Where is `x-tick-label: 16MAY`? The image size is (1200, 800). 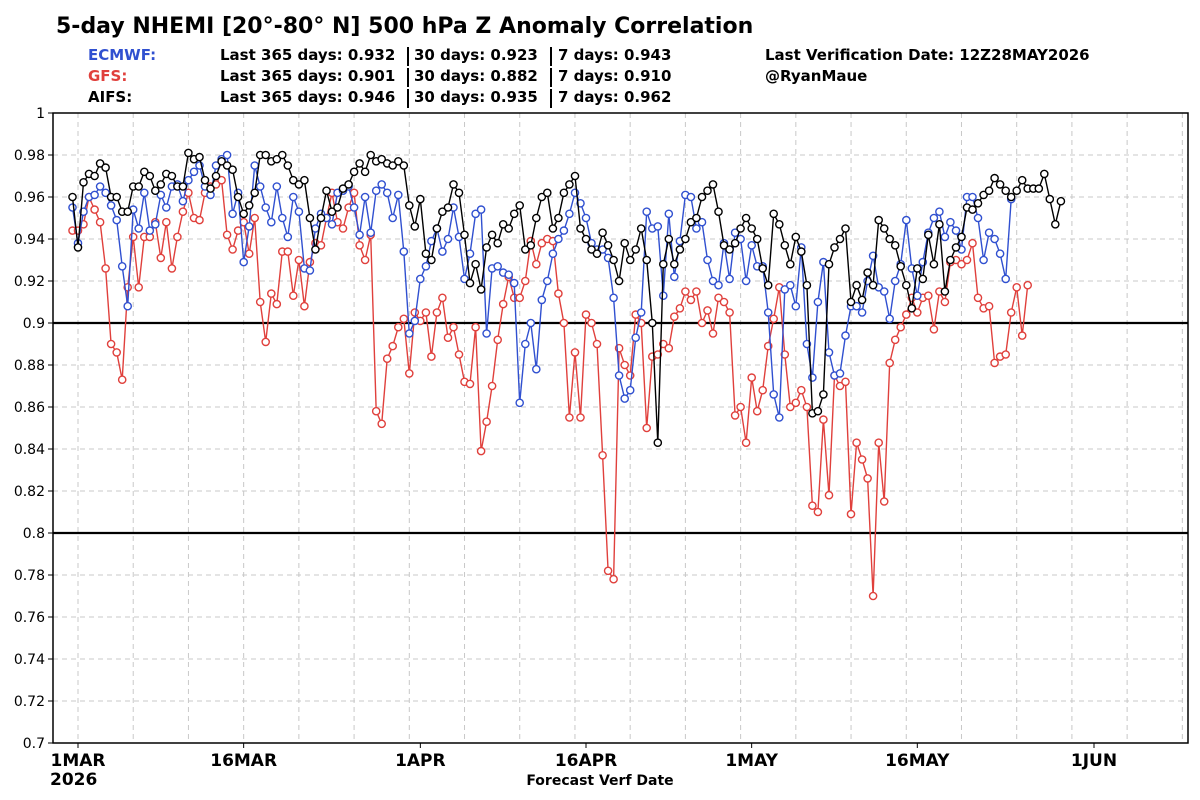 x-tick-label: 16MAY is located at coordinates (917, 761).